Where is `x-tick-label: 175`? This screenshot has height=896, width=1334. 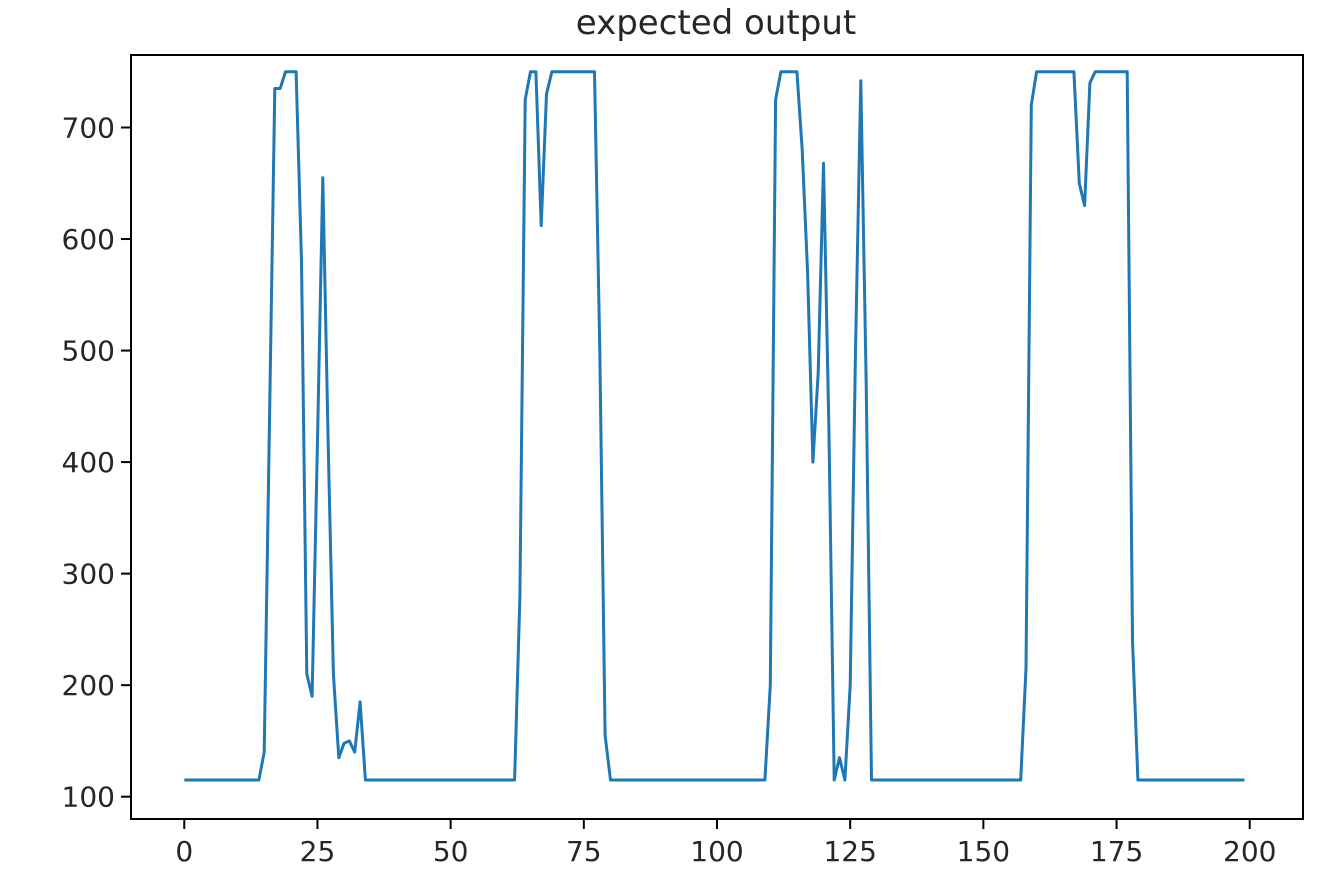
x-tick-label: 175 is located at coordinates (1116, 851).